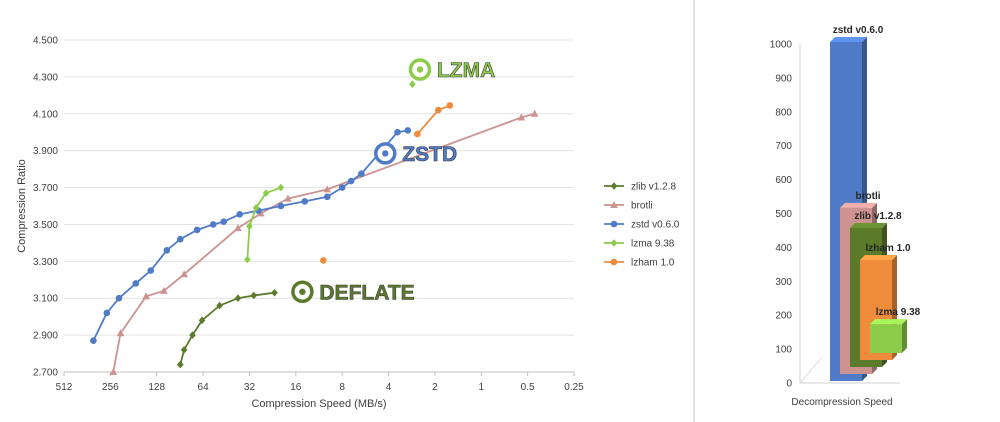  Describe the element at coordinates (653, 187) in the screenshot. I see `legend-label: zlib v1.2.8` at that location.